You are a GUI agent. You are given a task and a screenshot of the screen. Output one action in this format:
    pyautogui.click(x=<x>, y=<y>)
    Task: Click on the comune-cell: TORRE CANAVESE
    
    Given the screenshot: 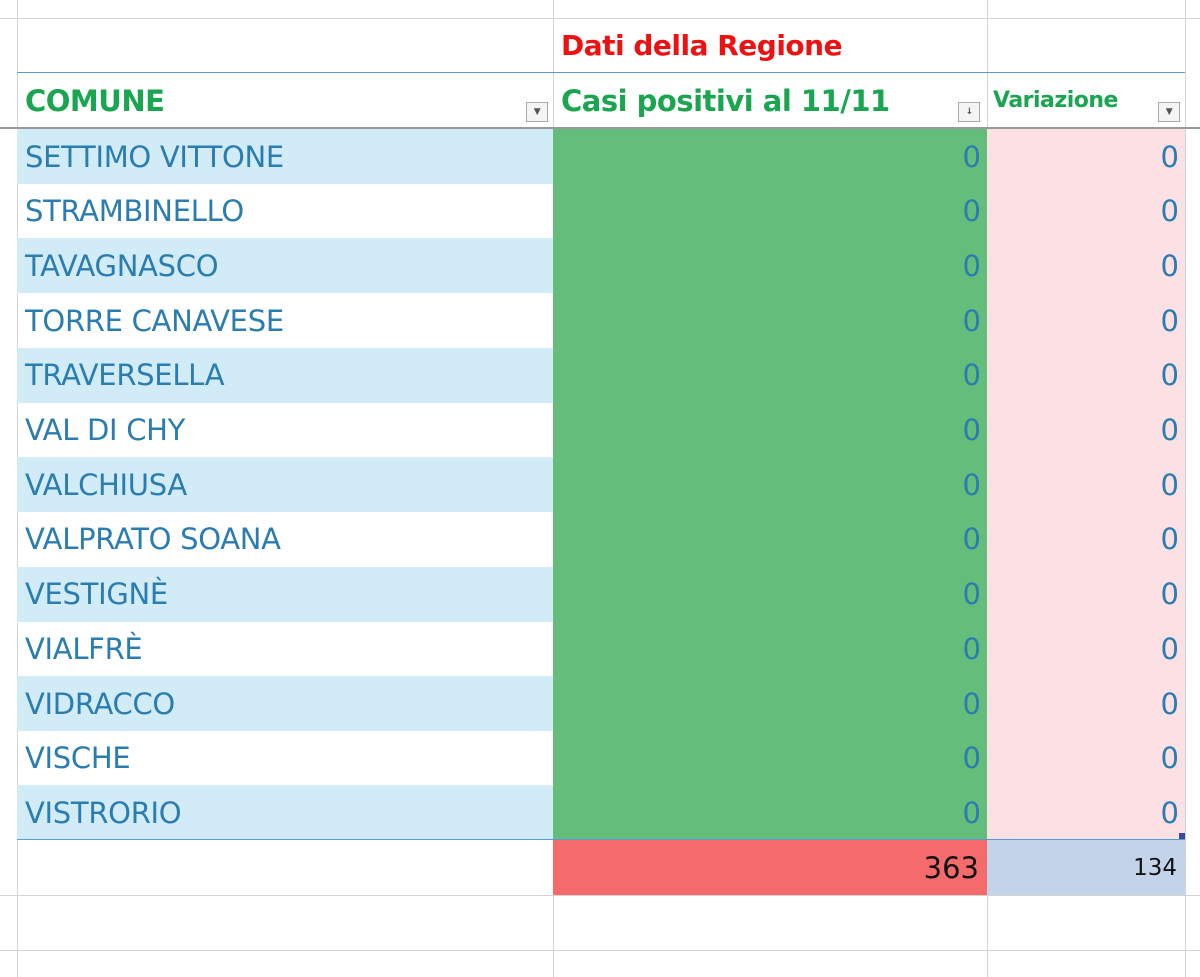 What is the action you would take?
    pyautogui.click(x=154, y=320)
    